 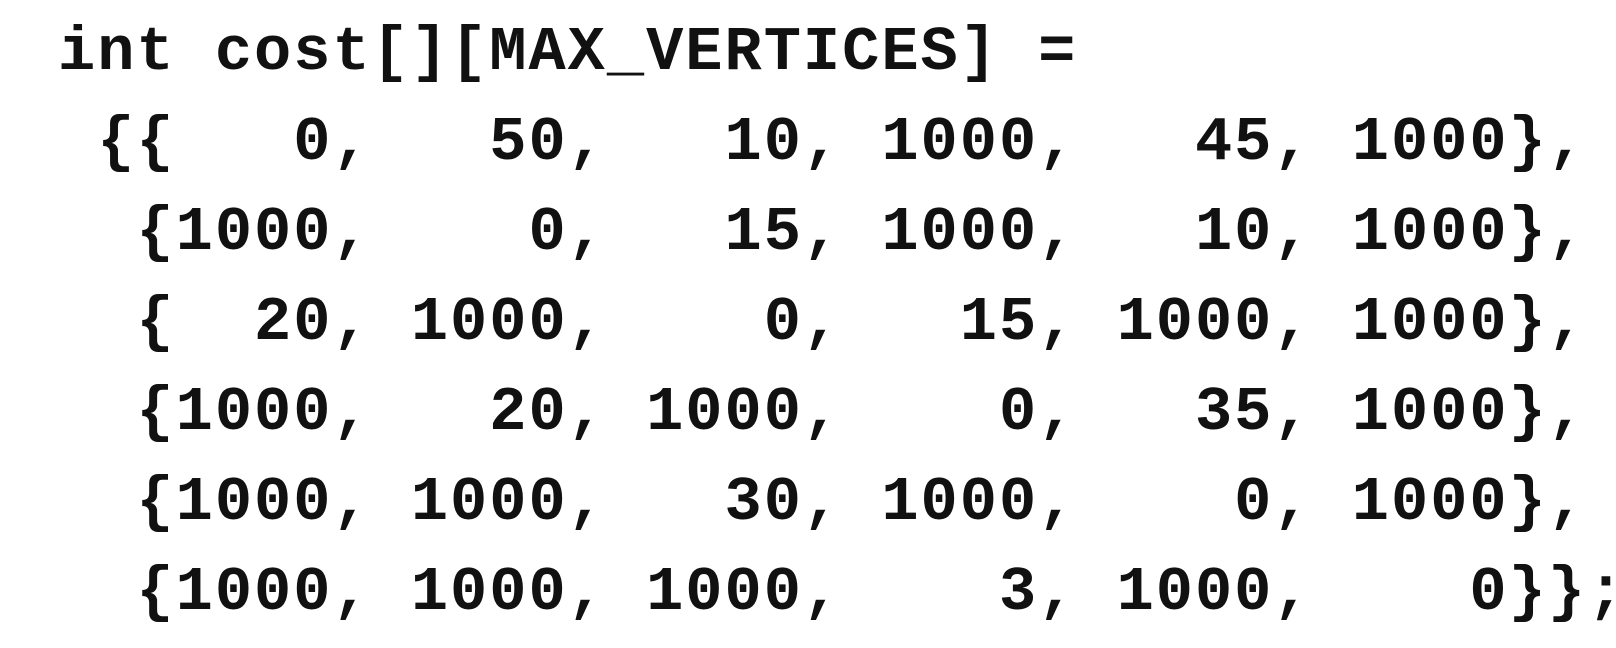 What do you see at coordinates (823, 412) in the screenshot?
I see `code-line-row-4: {1000, 20, 1000, 0, 35, 1000},` at bounding box center [823, 412].